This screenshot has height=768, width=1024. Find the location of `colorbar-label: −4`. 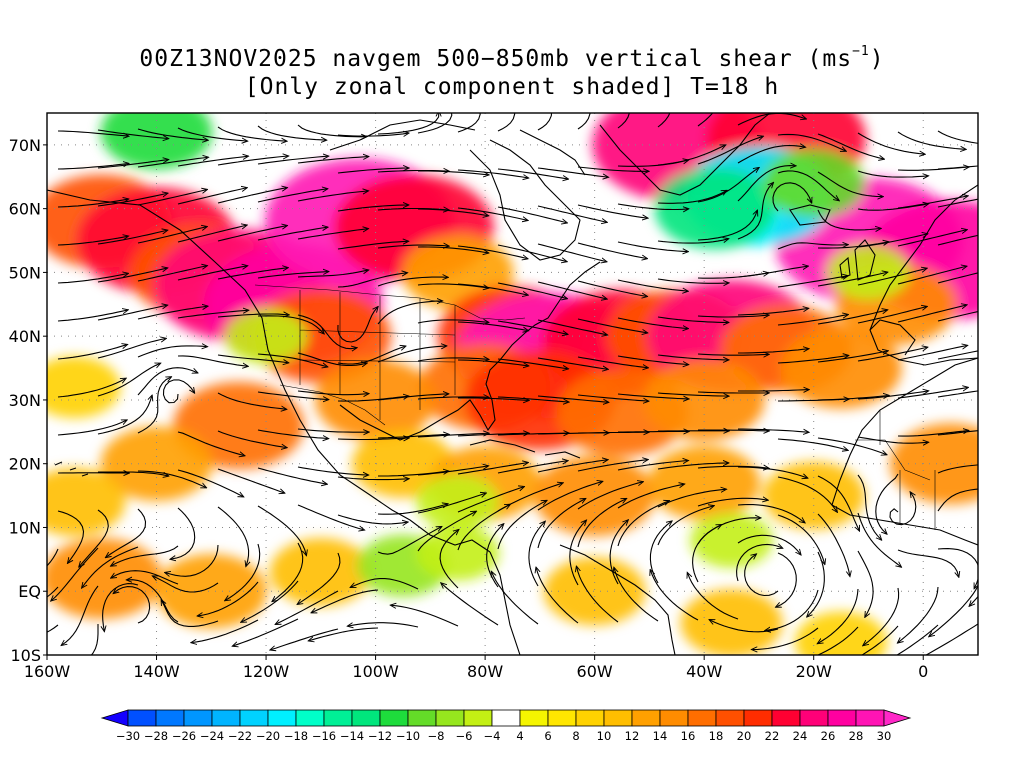

colorbar-label: −4 is located at coordinates (492, 736).